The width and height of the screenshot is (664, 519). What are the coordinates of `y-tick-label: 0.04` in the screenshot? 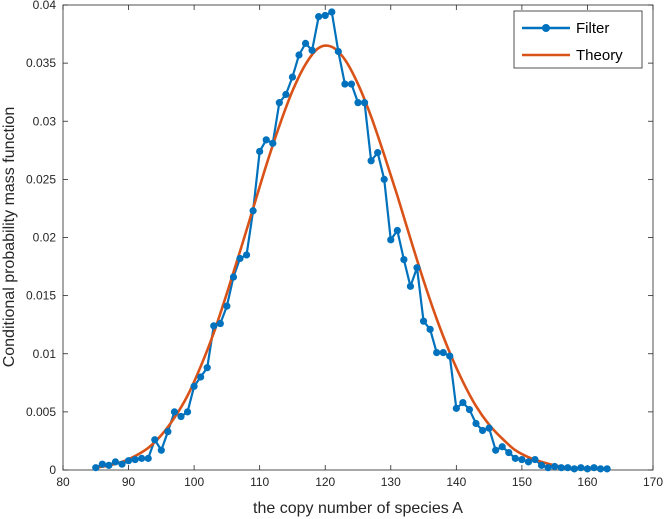 It's located at (45, 6).